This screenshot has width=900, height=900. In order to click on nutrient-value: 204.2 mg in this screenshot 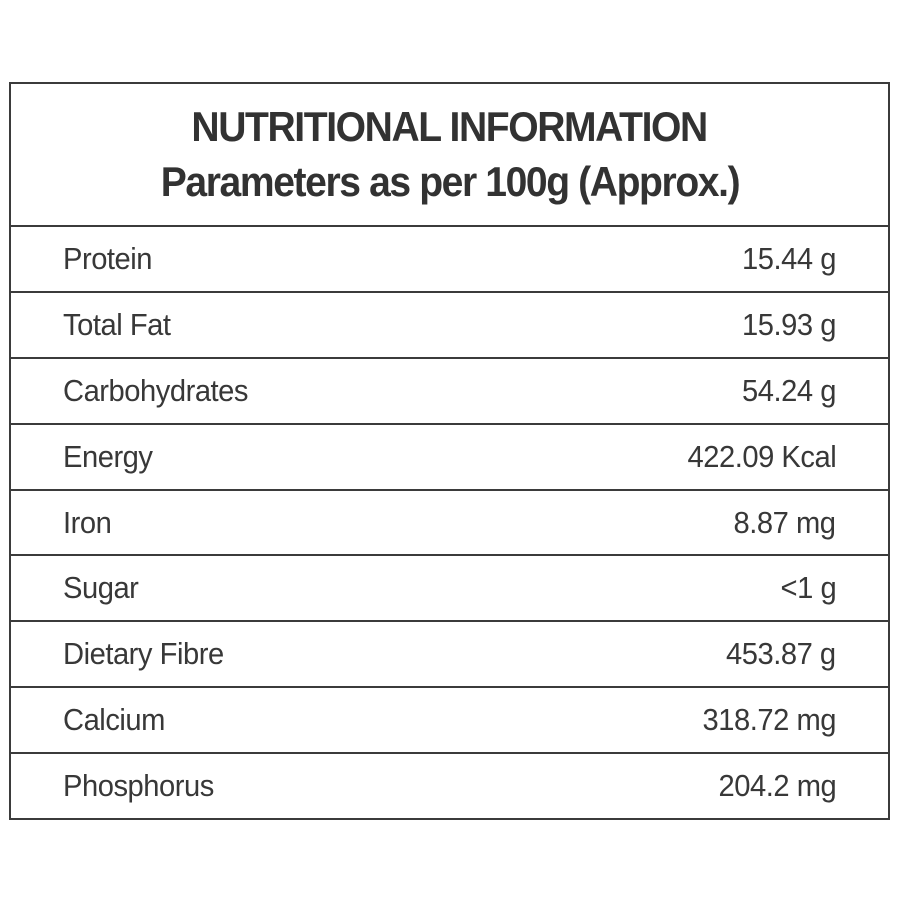, I will do `click(777, 786)`.